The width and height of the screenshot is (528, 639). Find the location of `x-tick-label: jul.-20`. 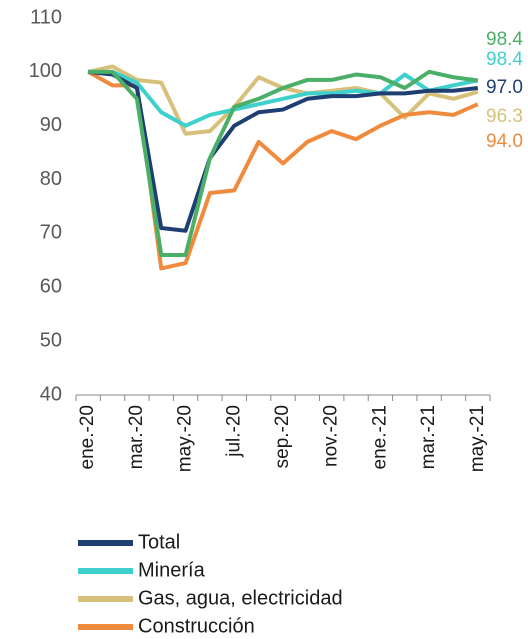

x-tick-label: jul.-20 is located at coordinates (233, 431).